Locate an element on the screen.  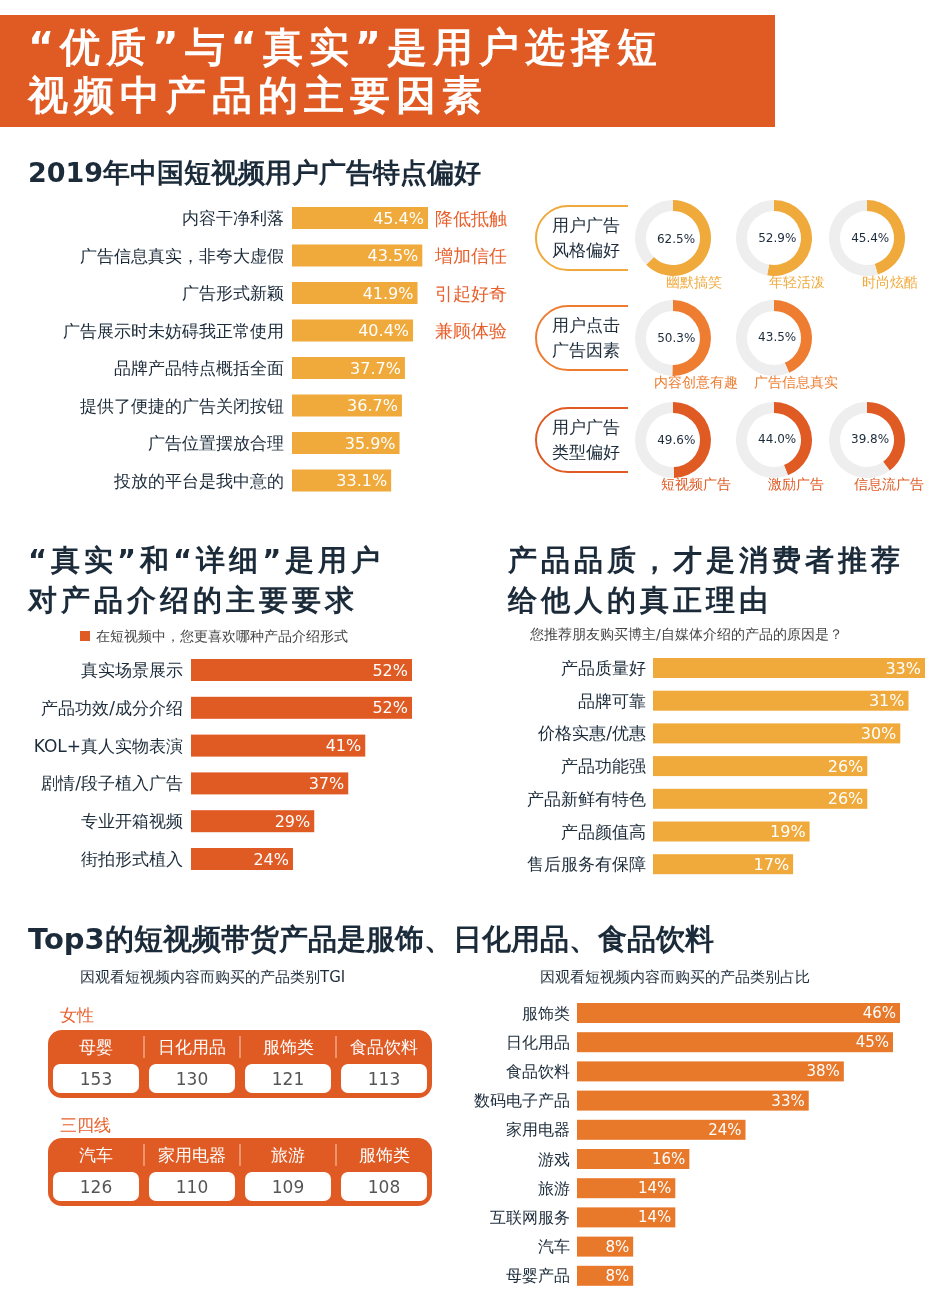
y-tick-label: KOL+真人实物表演 is located at coordinates (108, 745).